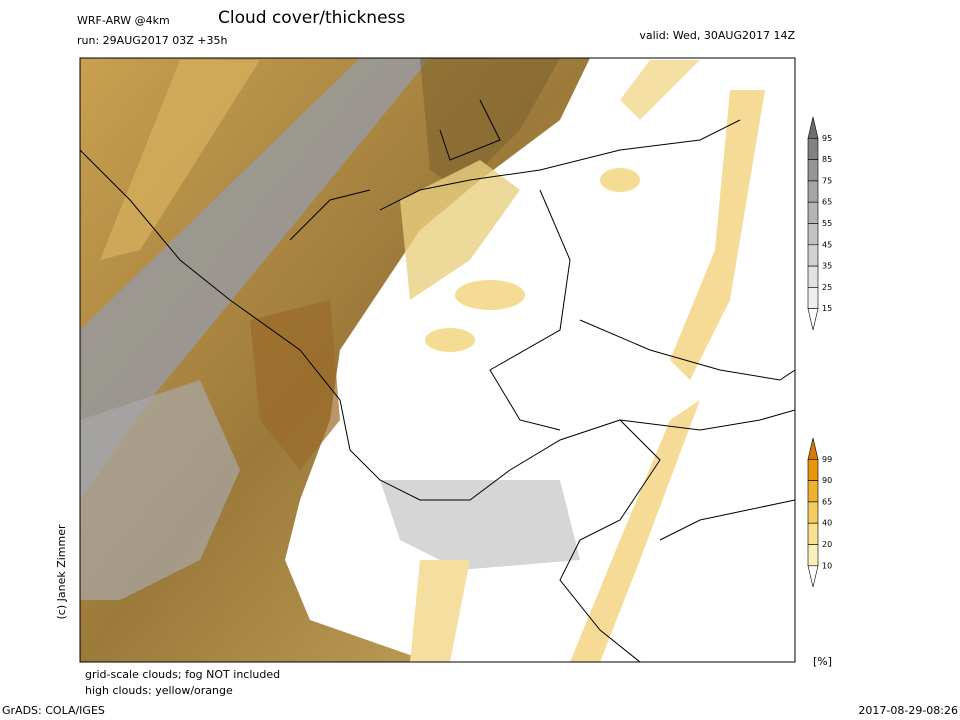  I want to click on credit: (c) Janek Zimmer, so click(61, 572).